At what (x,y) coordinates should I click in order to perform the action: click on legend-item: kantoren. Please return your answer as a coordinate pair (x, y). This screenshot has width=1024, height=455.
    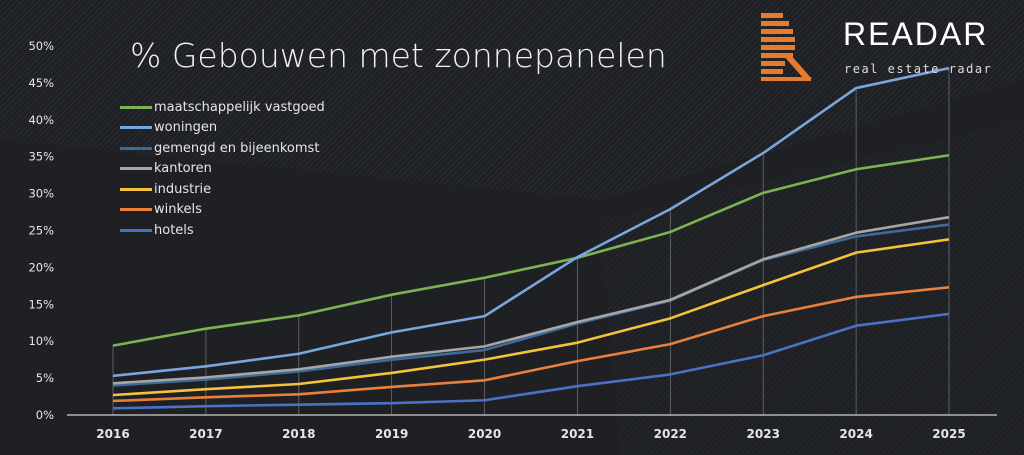
    Looking at the image, I should click on (222, 169).